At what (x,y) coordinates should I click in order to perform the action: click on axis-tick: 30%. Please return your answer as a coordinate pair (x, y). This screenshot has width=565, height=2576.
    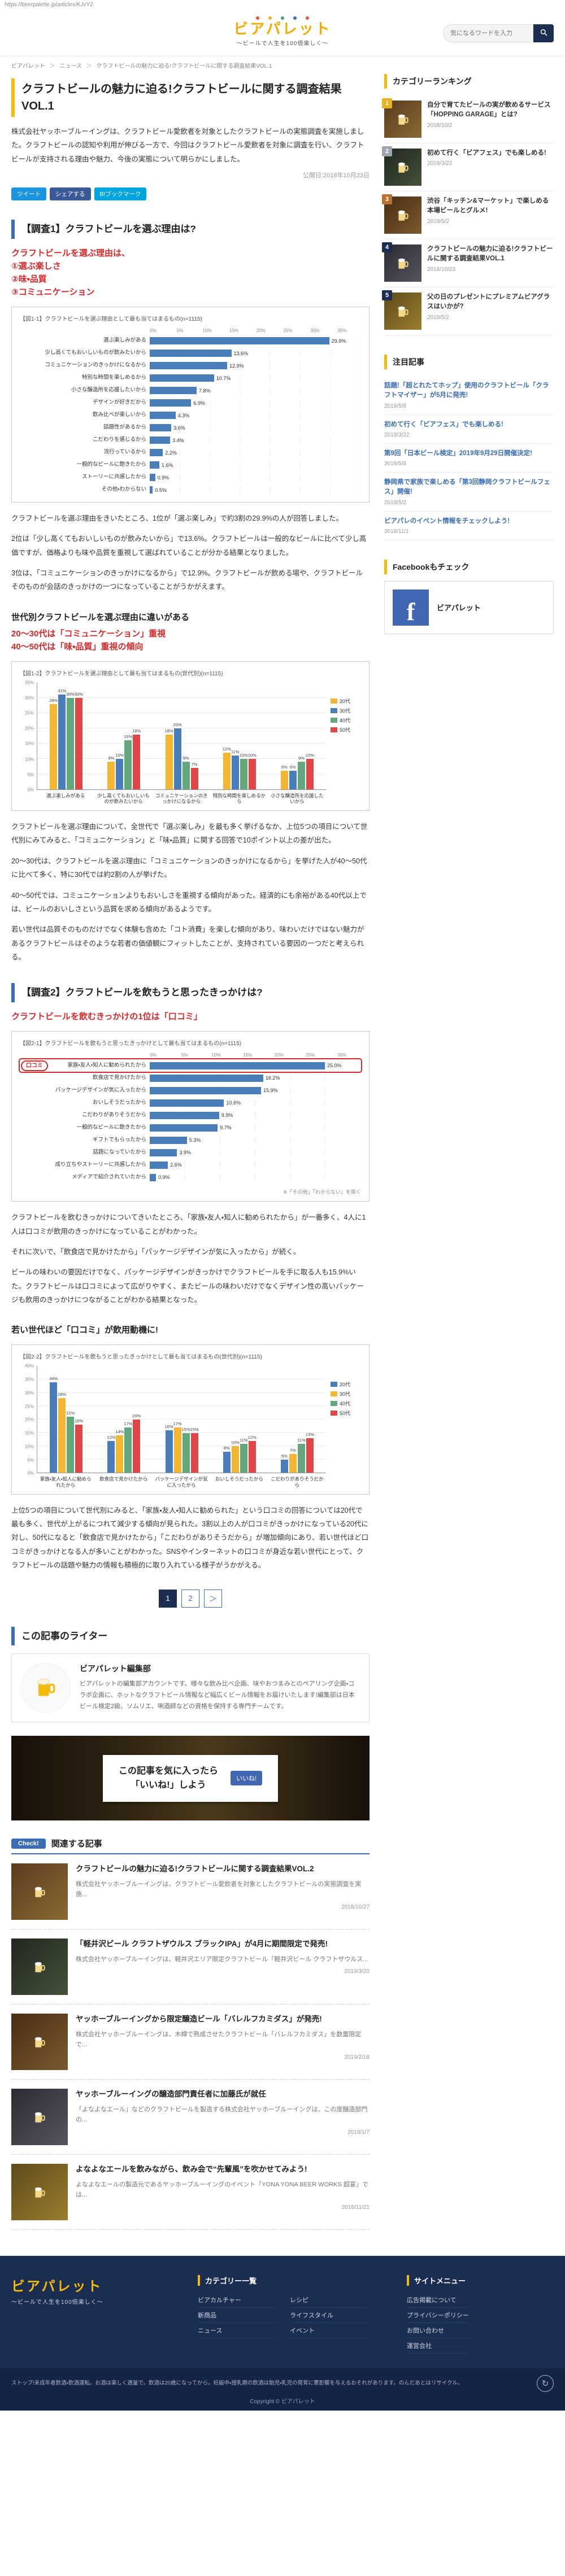
    Looking at the image, I should click on (29, 1393).